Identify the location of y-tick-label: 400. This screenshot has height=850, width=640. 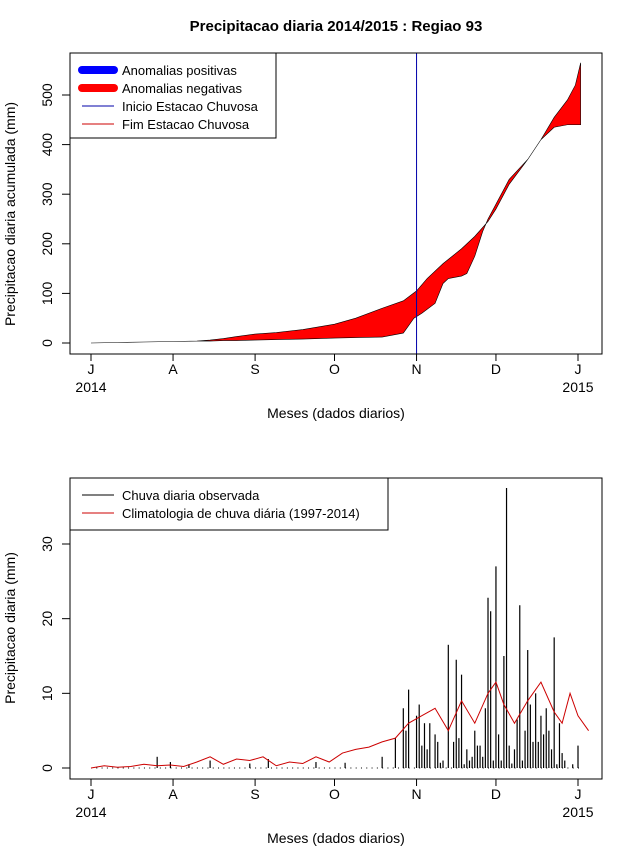
(47, 145).